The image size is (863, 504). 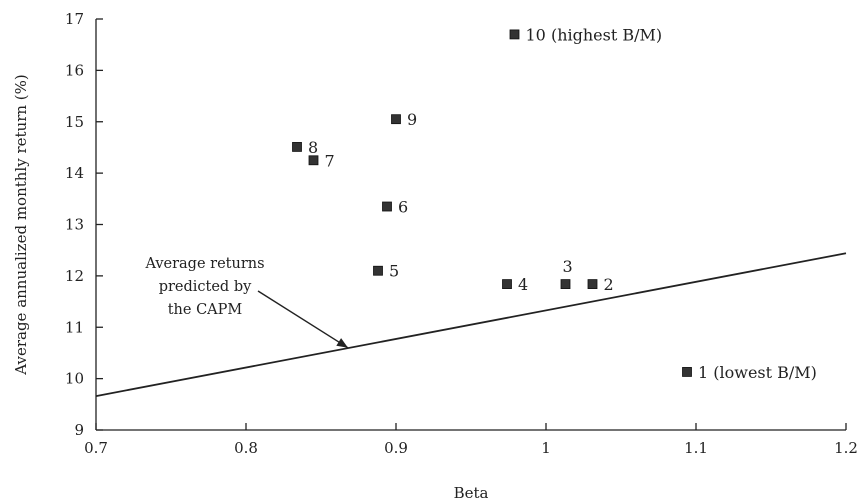 I want to click on x-tick-label: 0.8, so click(x=246, y=448).